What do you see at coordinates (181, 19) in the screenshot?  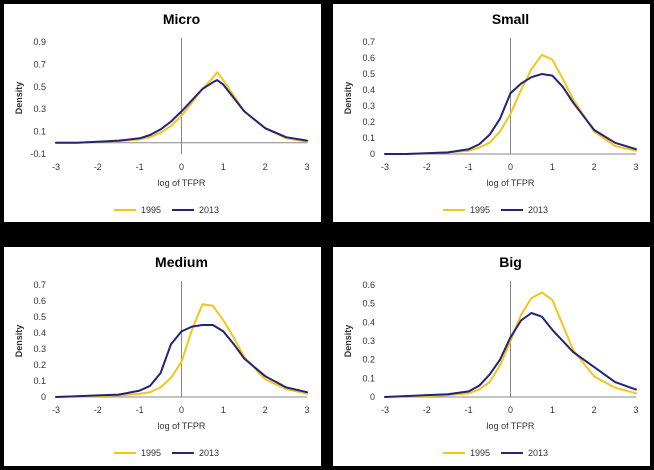 I see `chart-title: Micro` at bounding box center [181, 19].